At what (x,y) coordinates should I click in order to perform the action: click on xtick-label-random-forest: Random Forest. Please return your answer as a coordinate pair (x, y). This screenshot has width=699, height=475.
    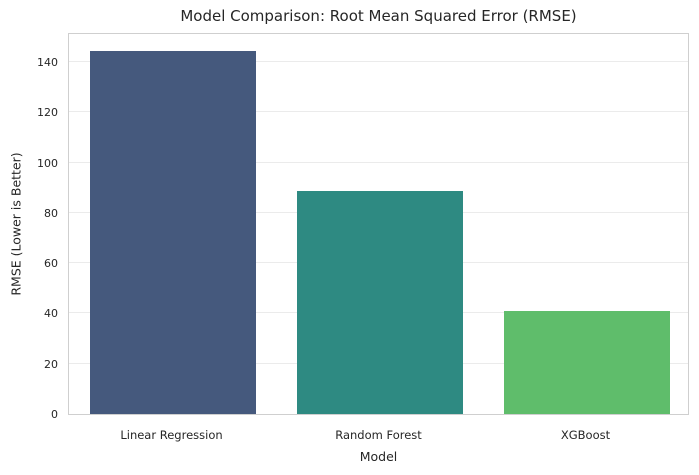
    Looking at the image, I should click on (378, 435).